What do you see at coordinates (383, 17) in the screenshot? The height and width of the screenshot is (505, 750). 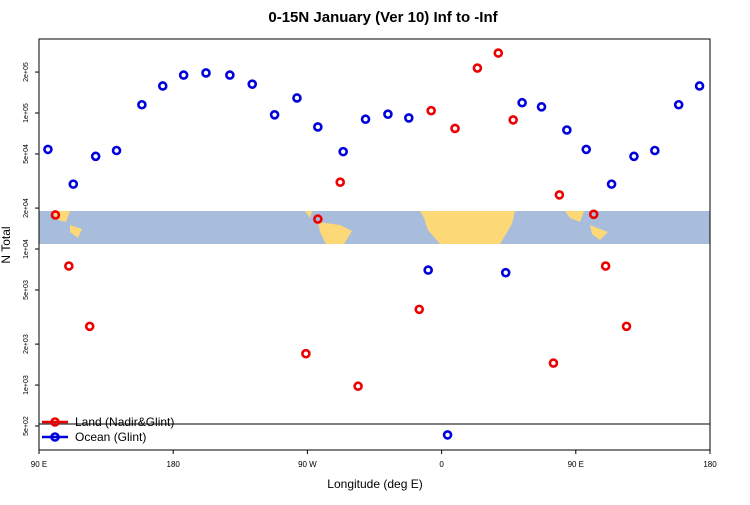 I see `chart-title: 0-15N January (Ver 10) Inf to -Inf` at bounding box center [383, 17].